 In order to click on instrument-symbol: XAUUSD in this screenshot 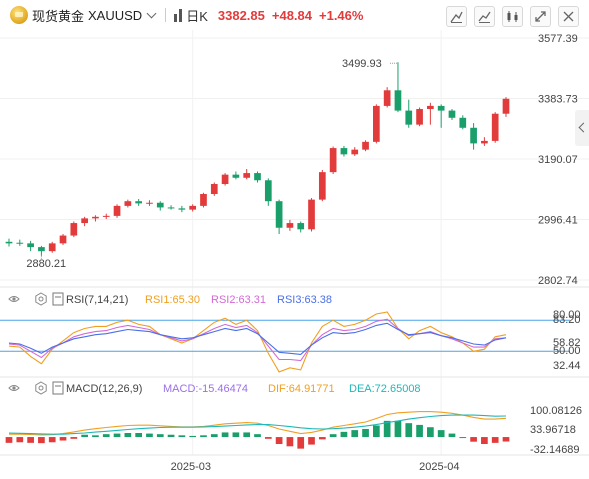, I will do `click(115, 15)`.